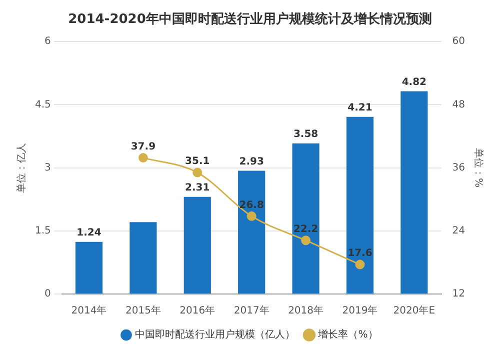  Describe the element at coordinates (347, 334) in the screenshot. I see `legend-label: 增长率（%）` at that location.